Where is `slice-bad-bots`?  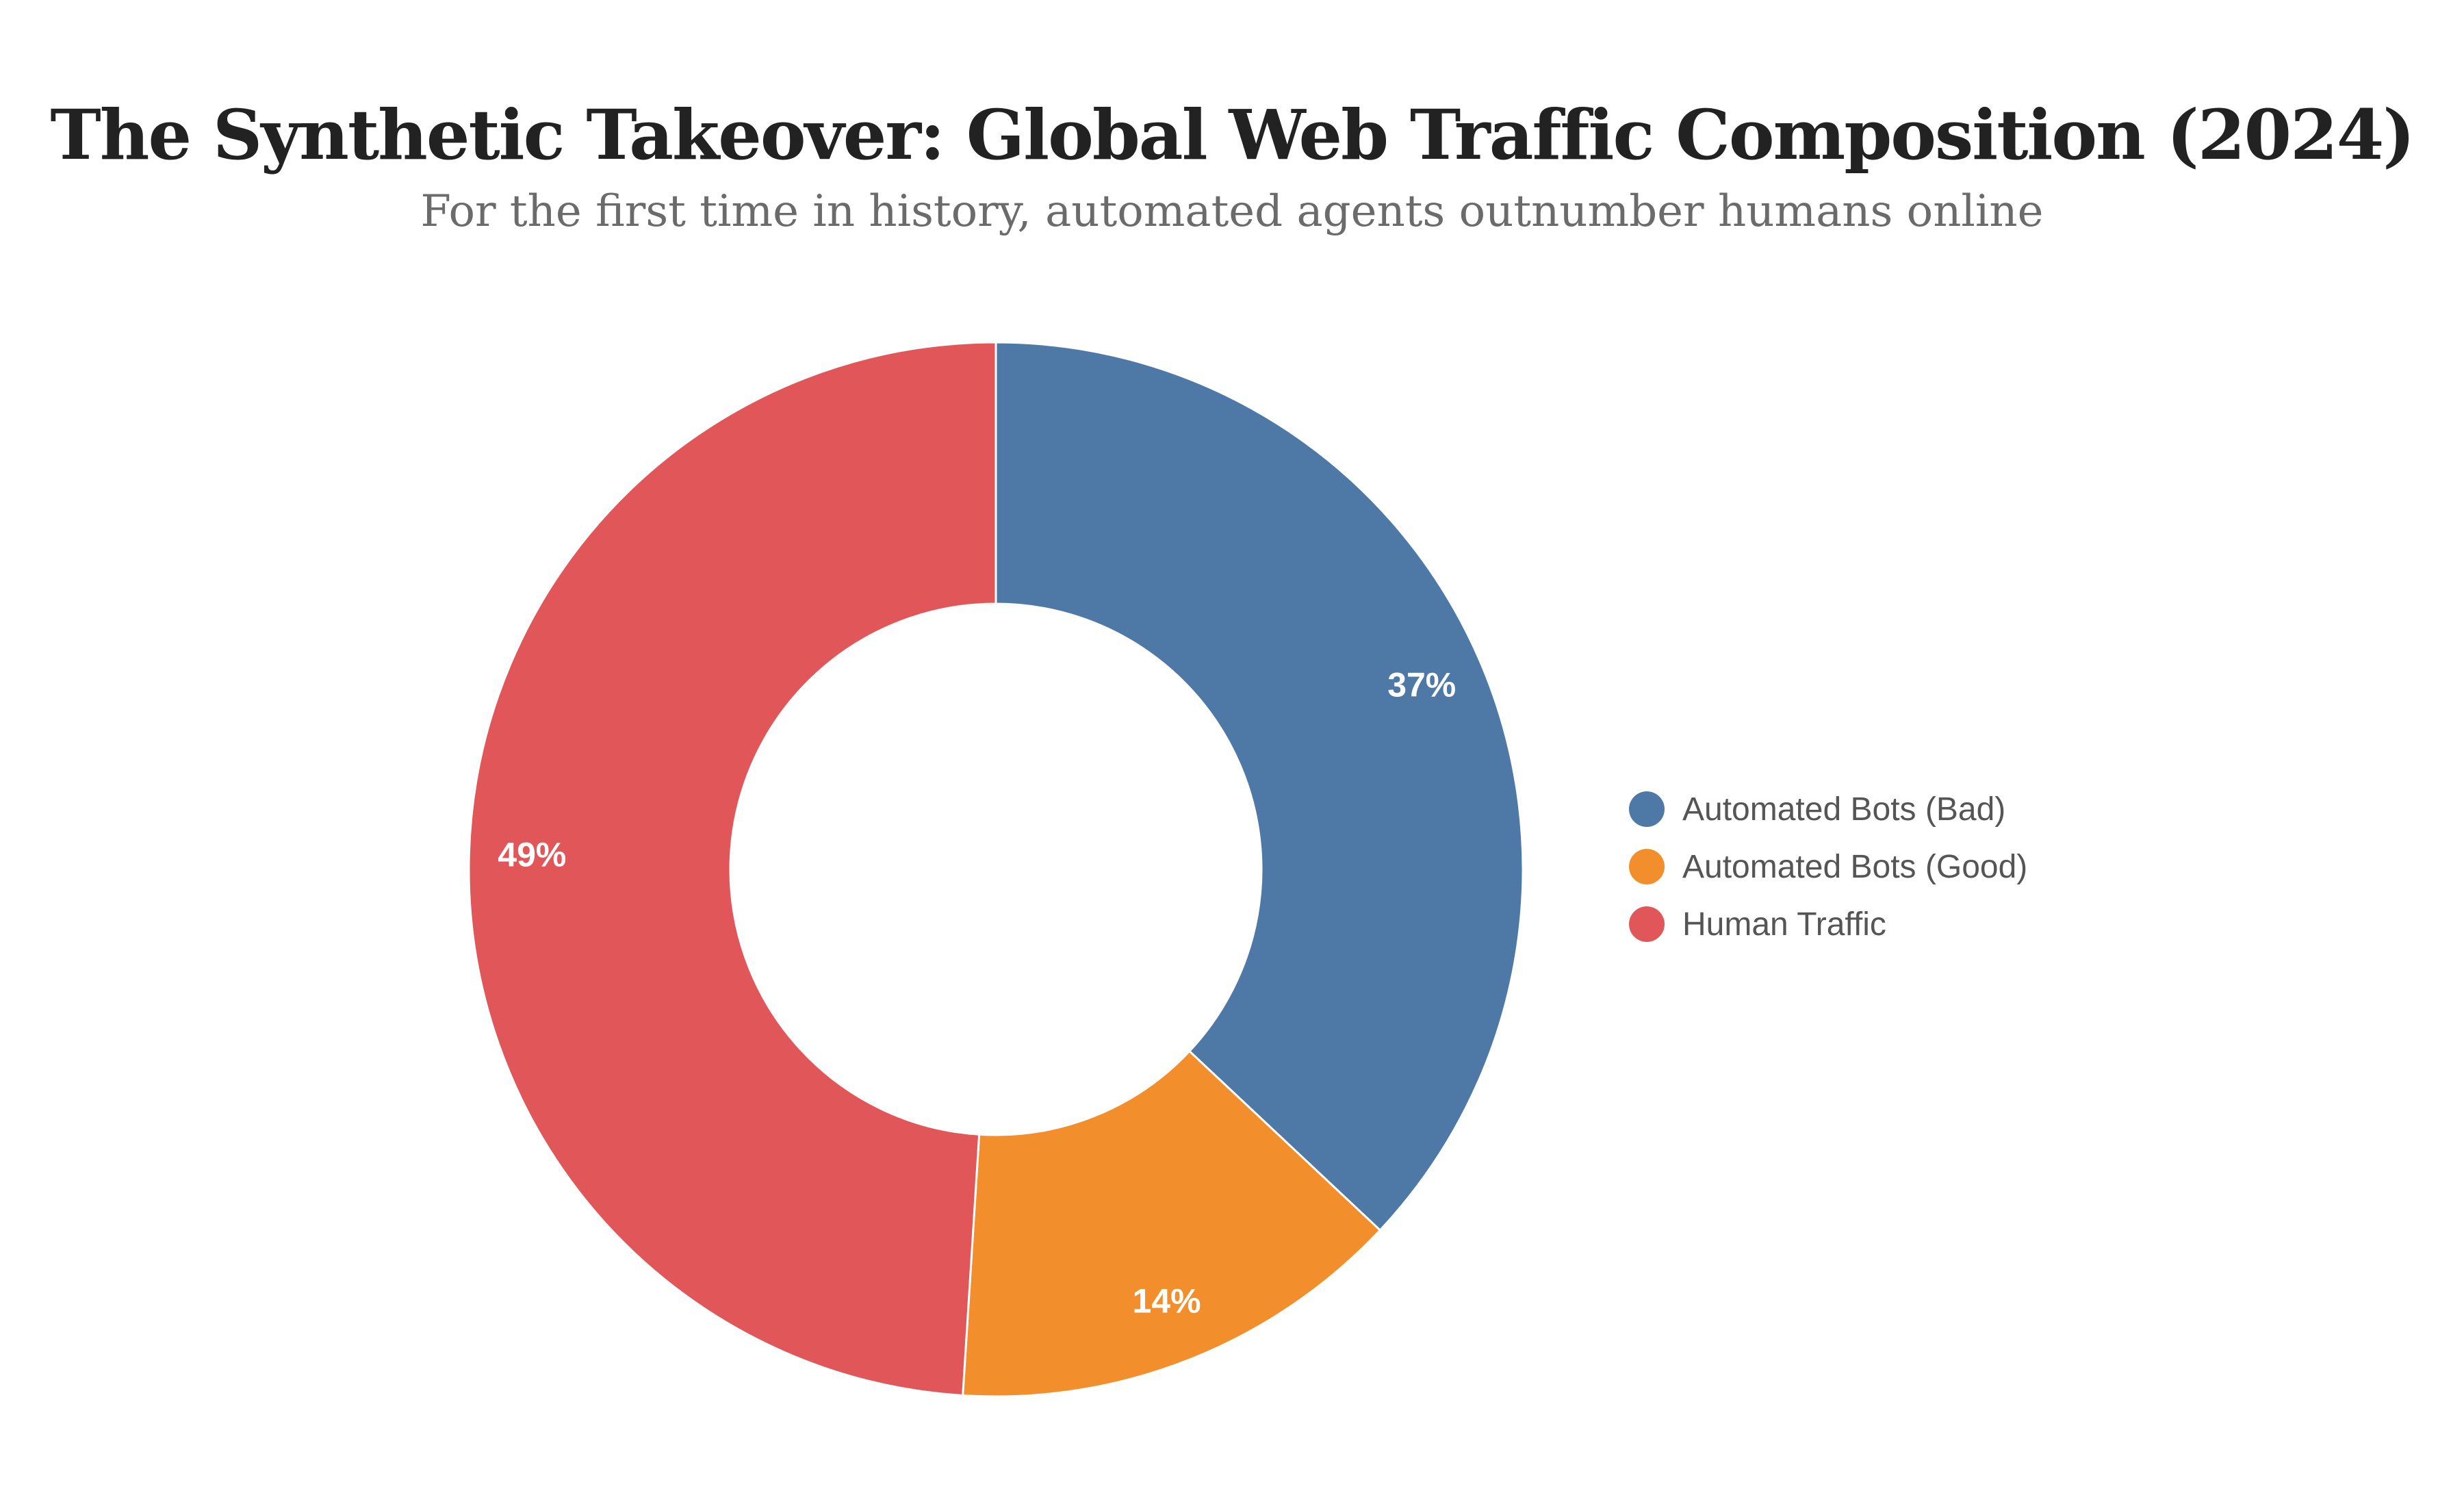 slice-bad-bots is located at coordinates (1259, 786).